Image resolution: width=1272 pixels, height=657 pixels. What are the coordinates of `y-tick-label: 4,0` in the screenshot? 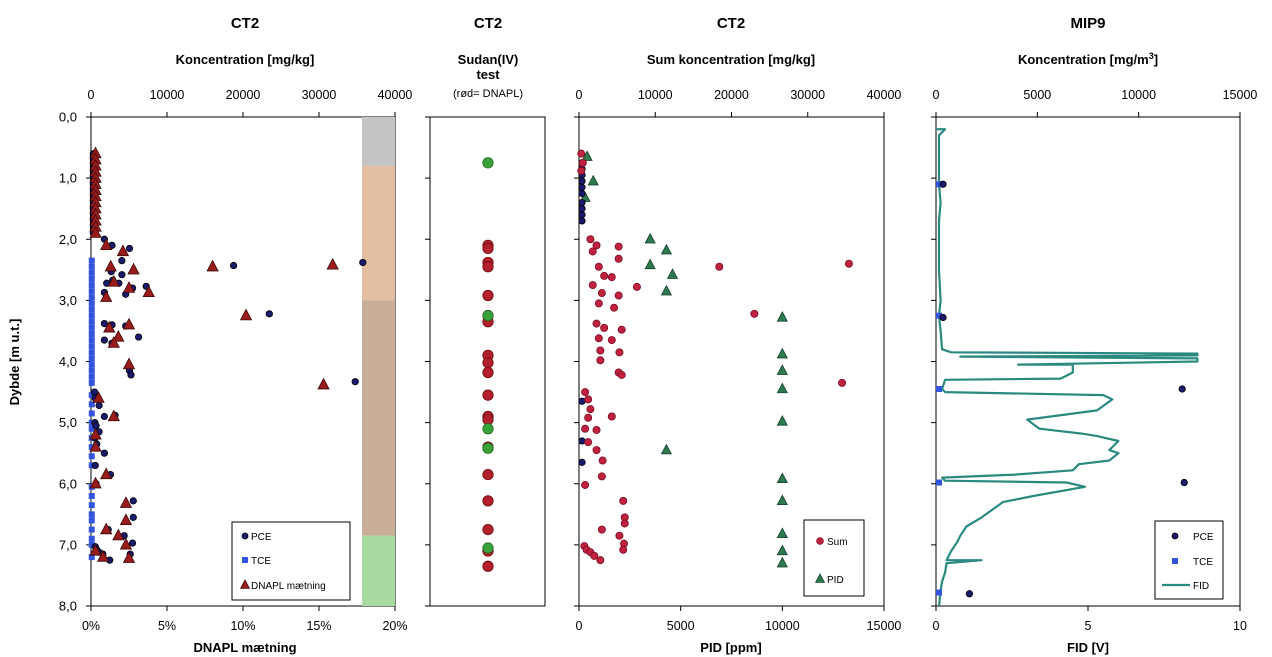 It's located at (68, 361).